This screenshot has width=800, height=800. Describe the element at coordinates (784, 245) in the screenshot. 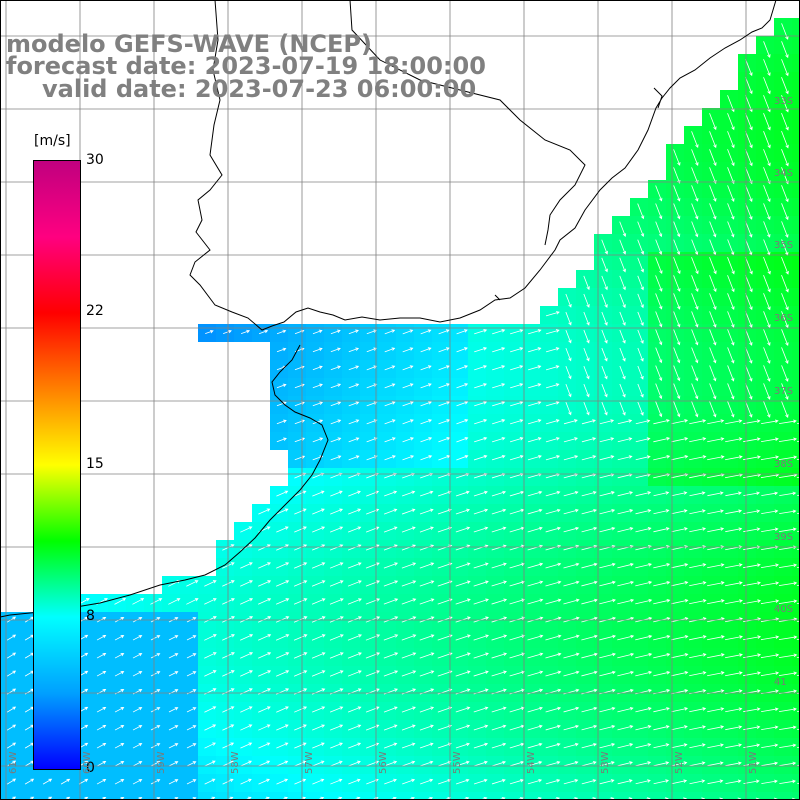

I see `latitude-label: 35S` at that location.